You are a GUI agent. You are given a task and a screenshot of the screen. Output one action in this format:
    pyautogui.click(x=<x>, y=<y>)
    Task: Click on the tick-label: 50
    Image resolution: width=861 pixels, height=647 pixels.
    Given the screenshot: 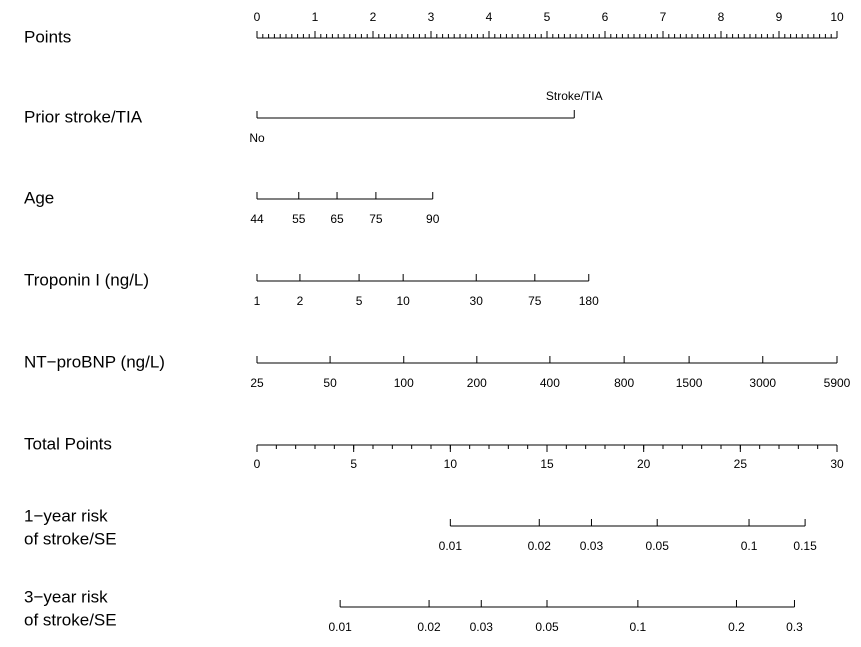 What is the action you would take?
    pyautogui.click(x=330, y=383)
    